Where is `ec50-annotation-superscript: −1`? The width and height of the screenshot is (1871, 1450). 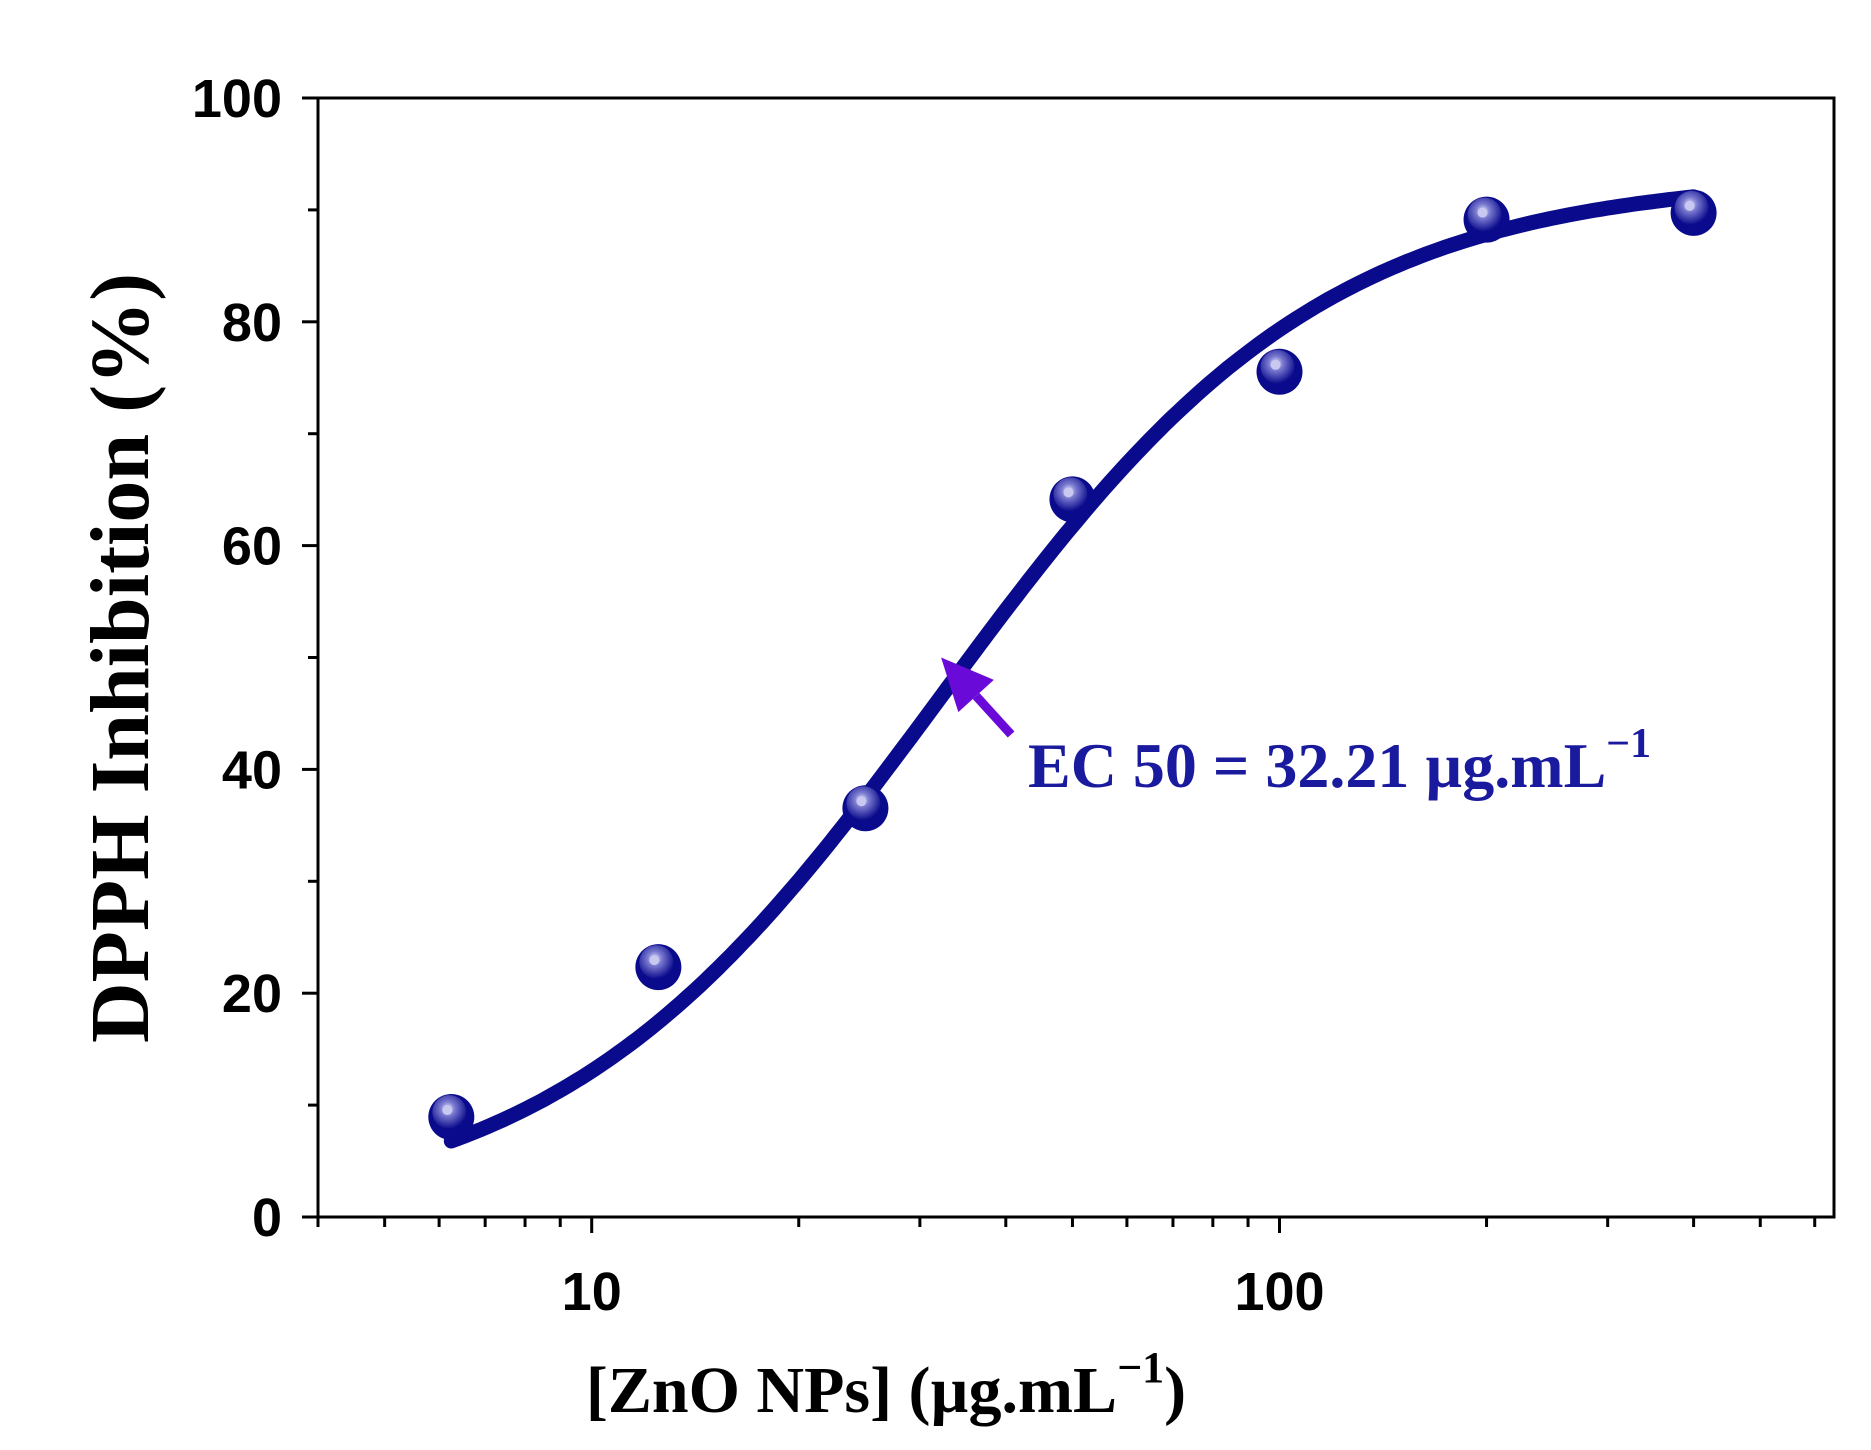 ec50-annotation-superscript: −1 is located at coordinates (1628, 744).